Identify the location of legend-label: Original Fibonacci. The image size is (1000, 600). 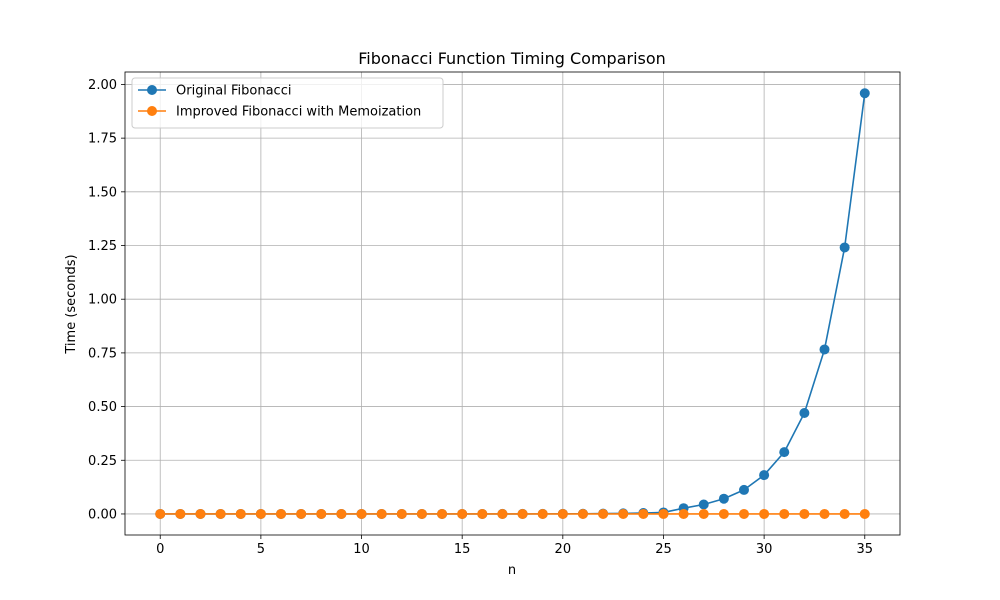
(233, 91).